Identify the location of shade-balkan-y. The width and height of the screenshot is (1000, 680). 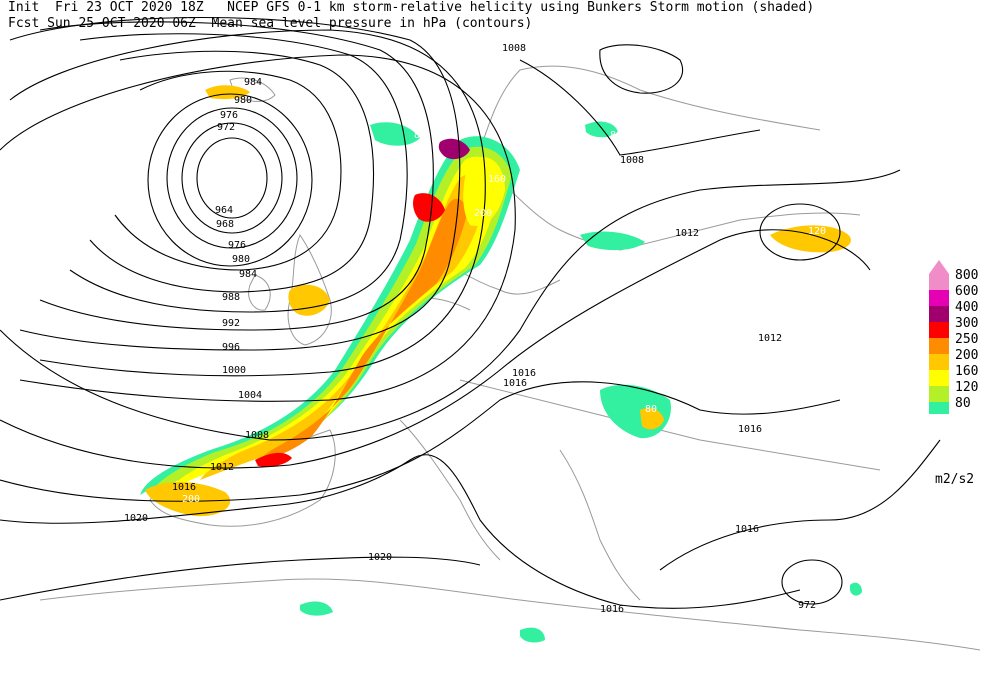
(652, 419).